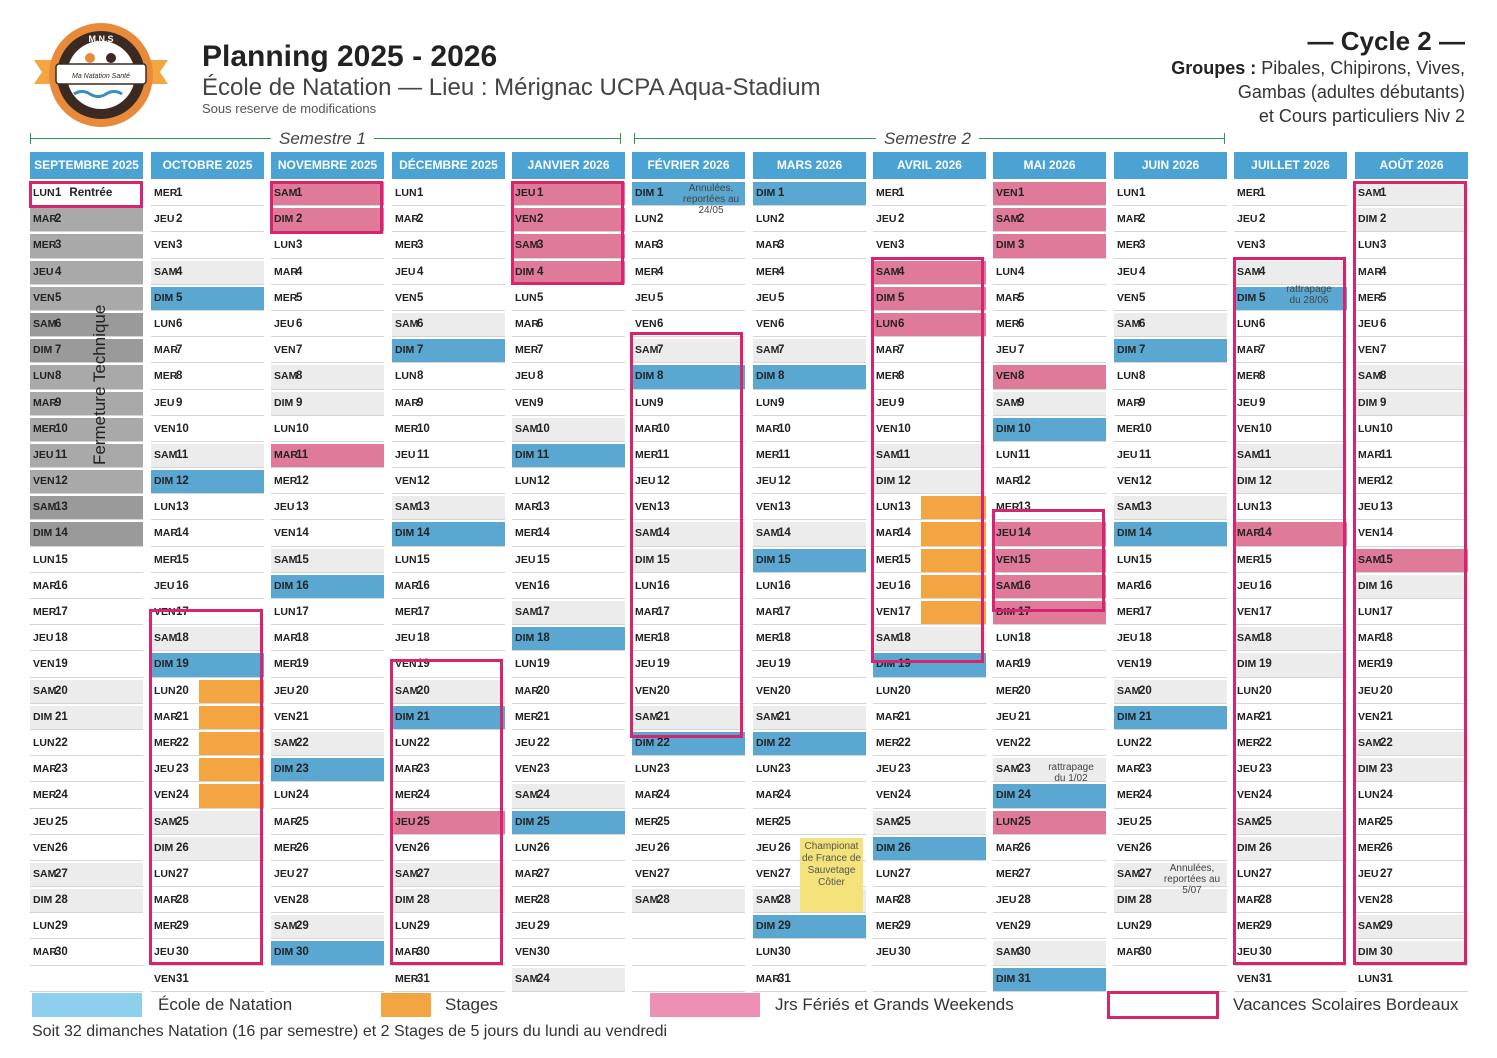  Describe the element at coordinates (1290, 534) in the screenshot. I see `day-cell: MAR14` at that location.